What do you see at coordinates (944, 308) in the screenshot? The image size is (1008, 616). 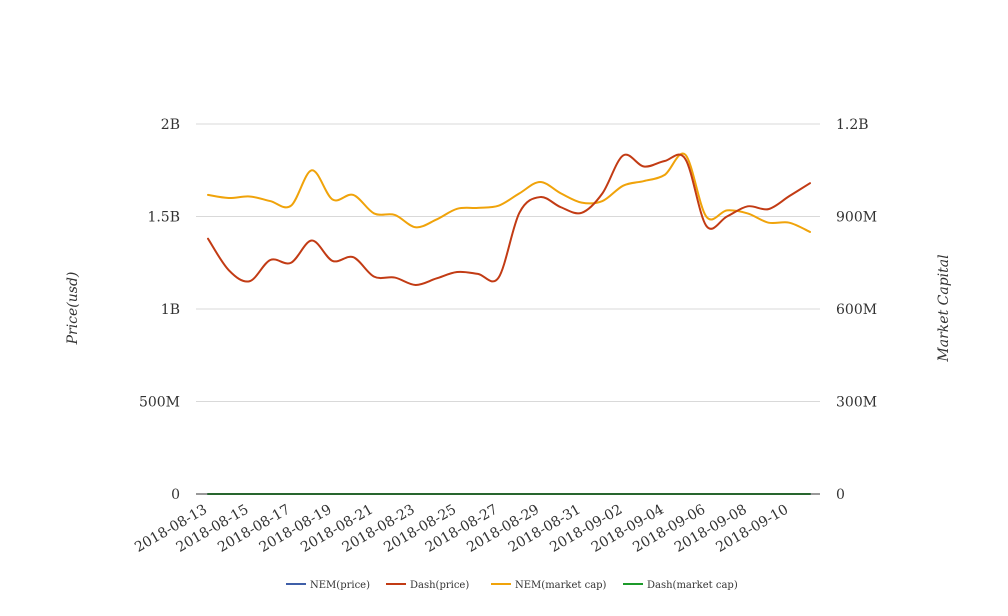 I see `y-right-axis-title: Market Capital` at bounding box center [944, 308].